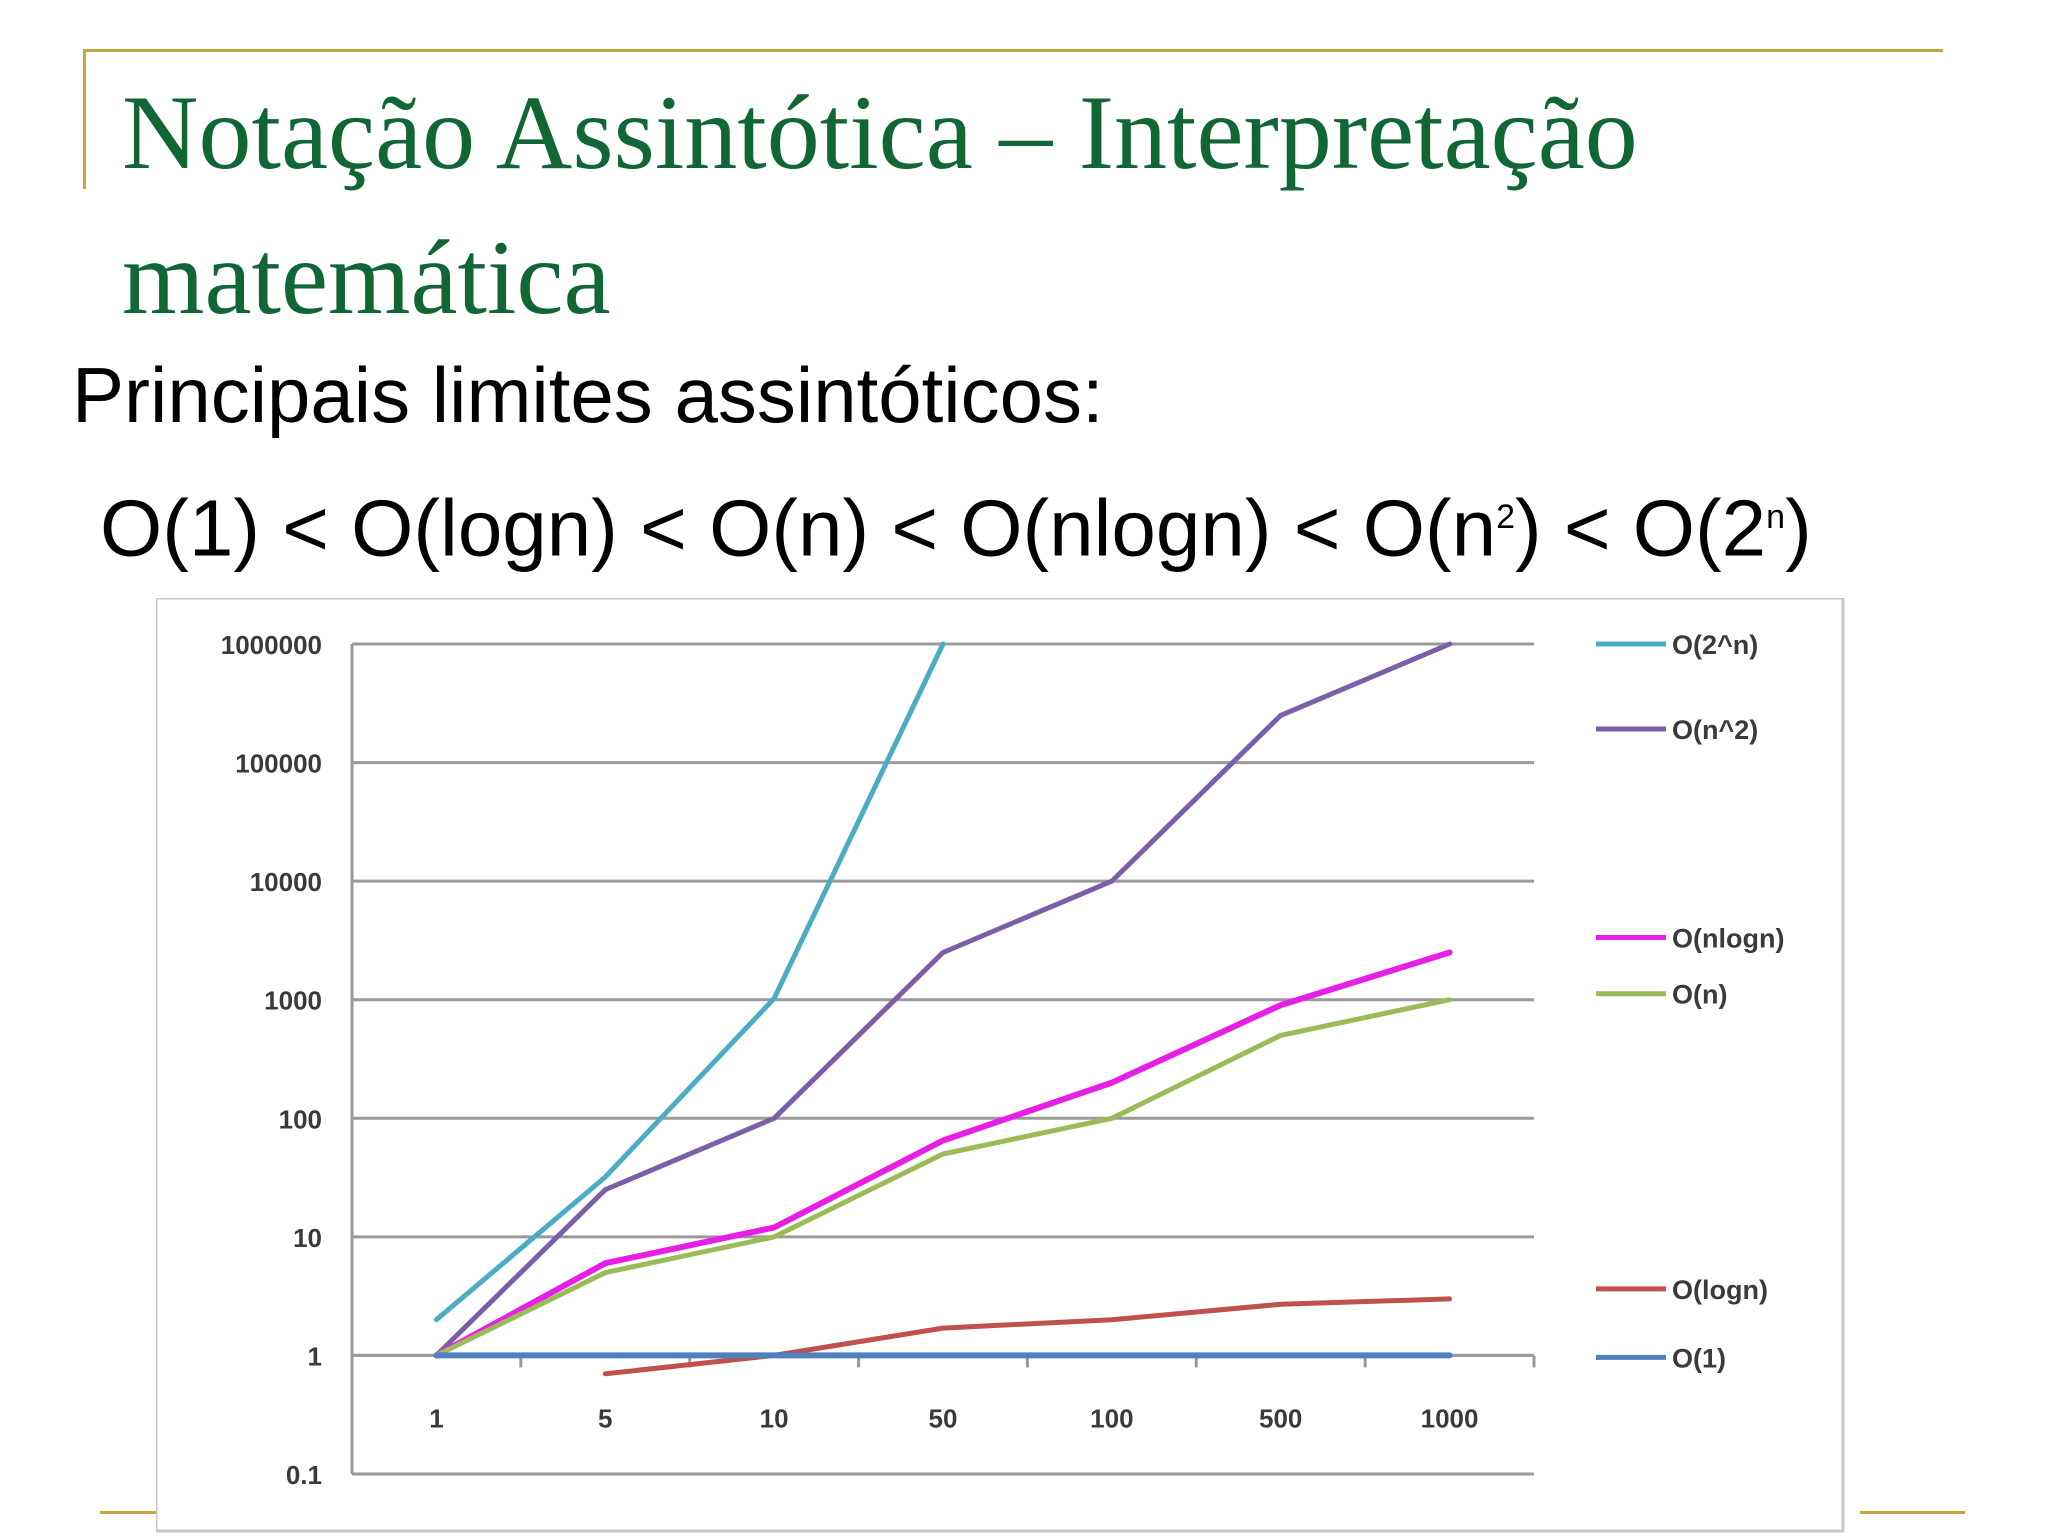 This screenshot has width=2048, height=1536. Describe the element at coordinates (1715, 730) in the screenshot. I see `legend-label: O(n^2)` at that location.